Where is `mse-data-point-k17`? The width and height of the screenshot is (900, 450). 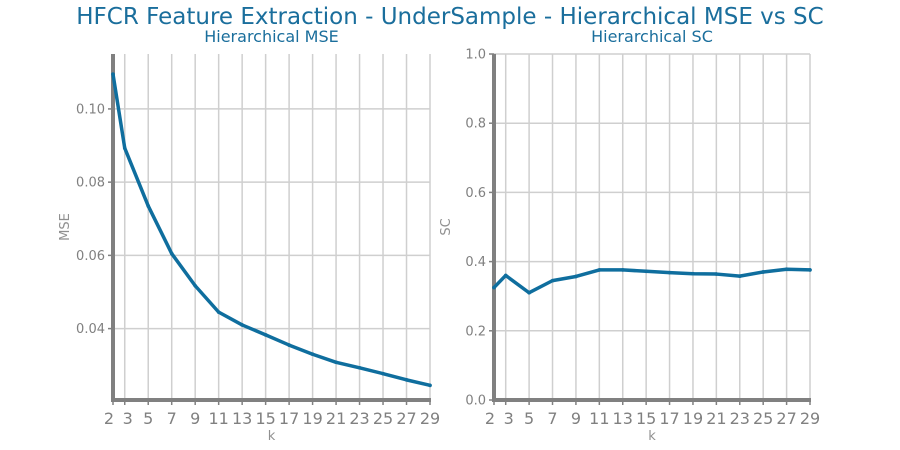 mse-data-point-k17 is located at coordinates (289, 345).